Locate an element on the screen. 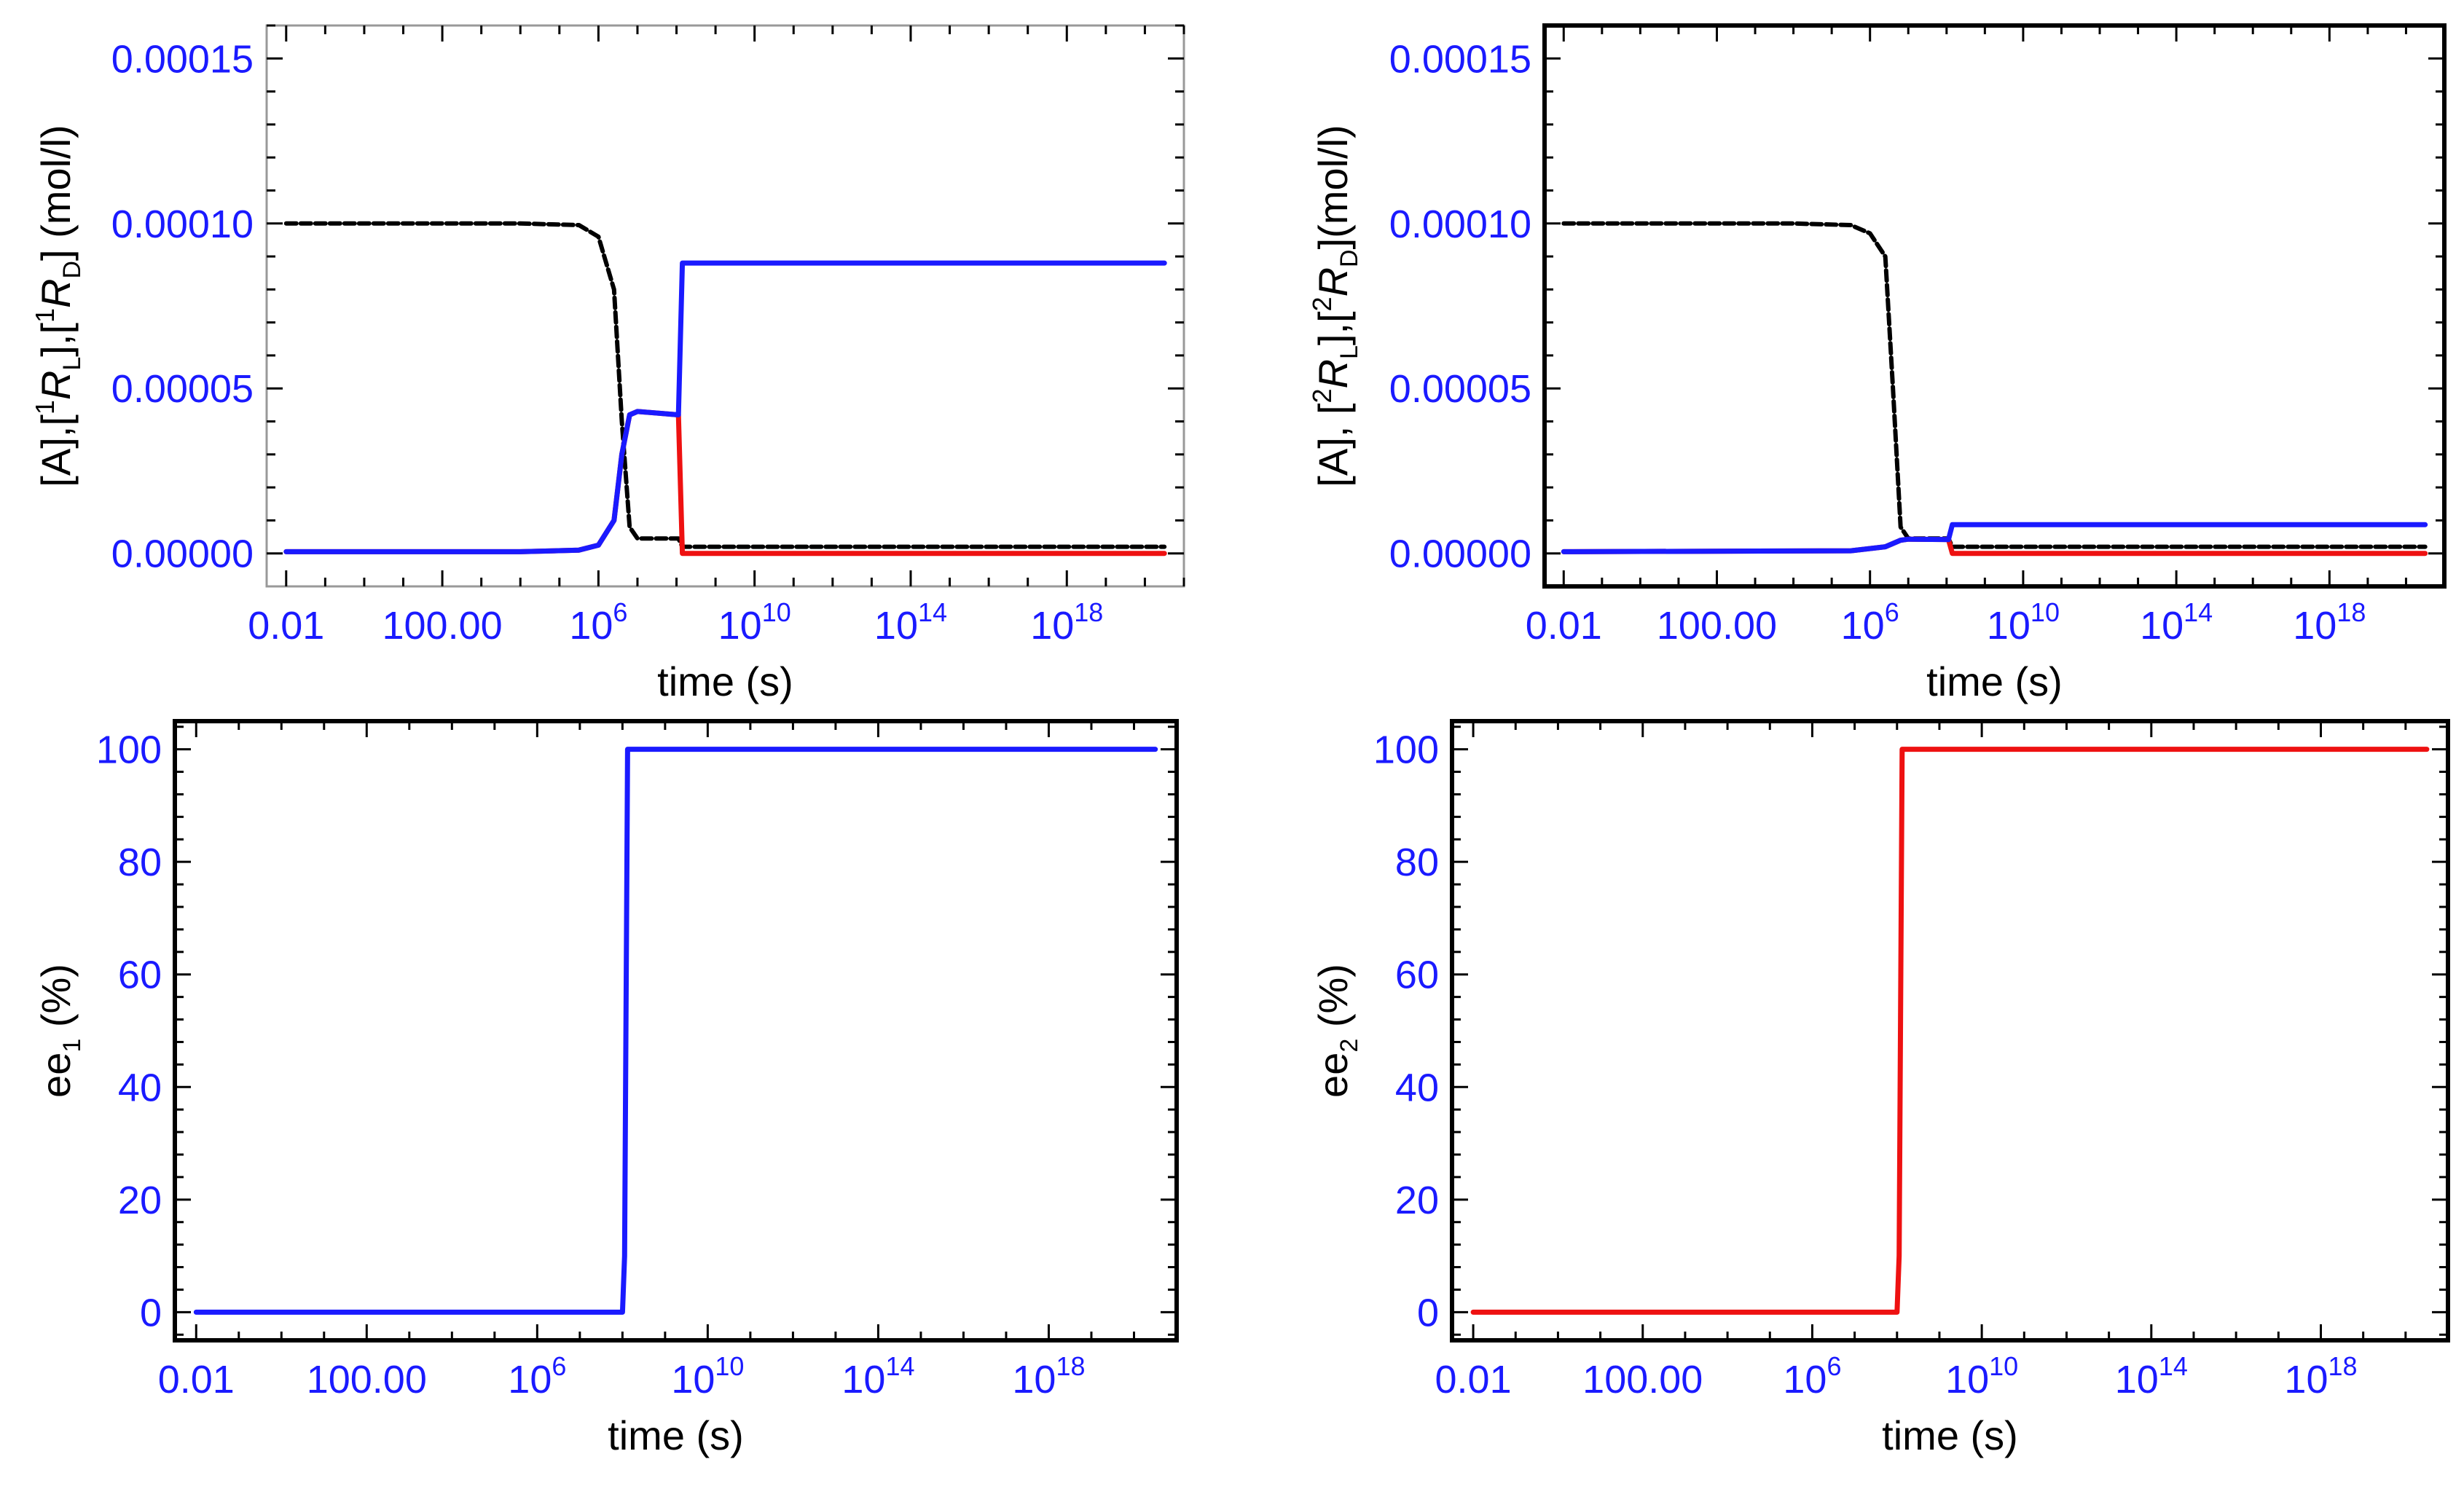  y-axis-label: ee1 (%) is located at coordinates (60, 1031).